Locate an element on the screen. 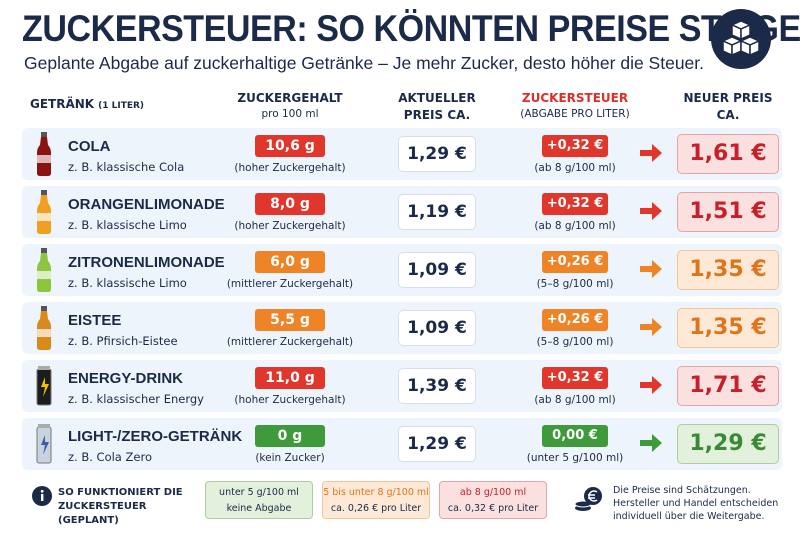  new-price-box: 1,51 € is located at coordinates (728, 212).